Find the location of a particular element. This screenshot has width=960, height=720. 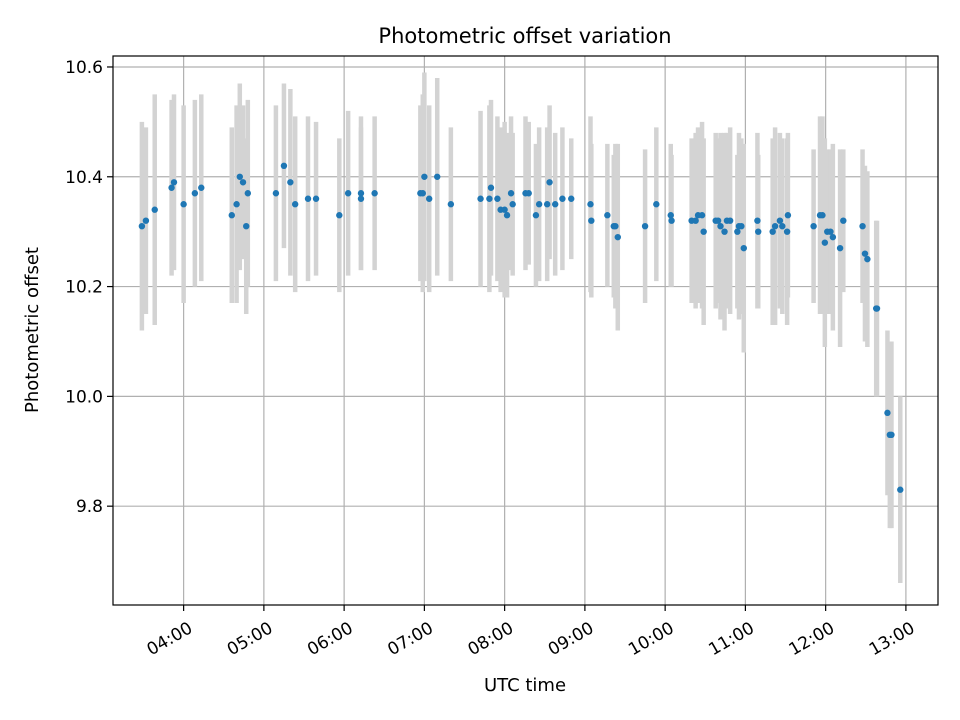

y-tick-label: 10.0 is located at coordinates (84, 397).